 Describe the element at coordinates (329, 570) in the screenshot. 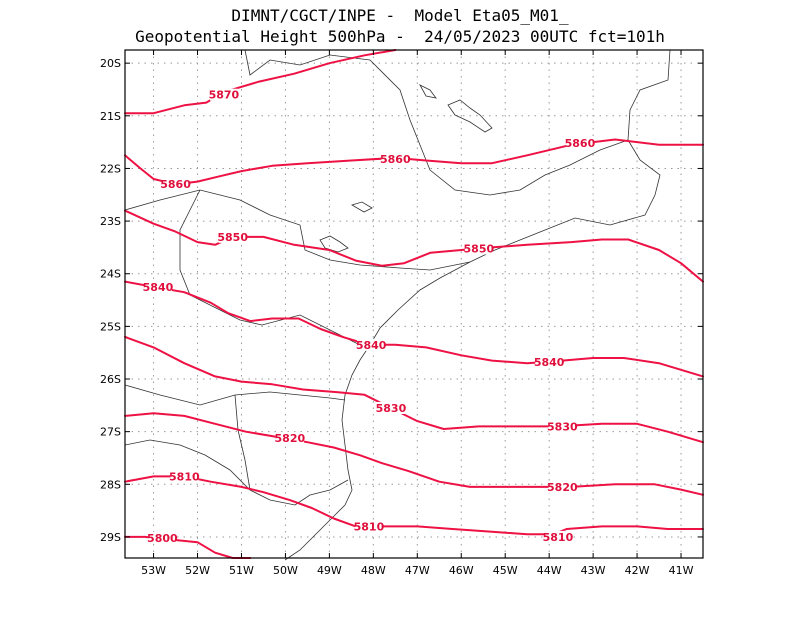

I see `tick-label-lon-4: 49W` at that location.